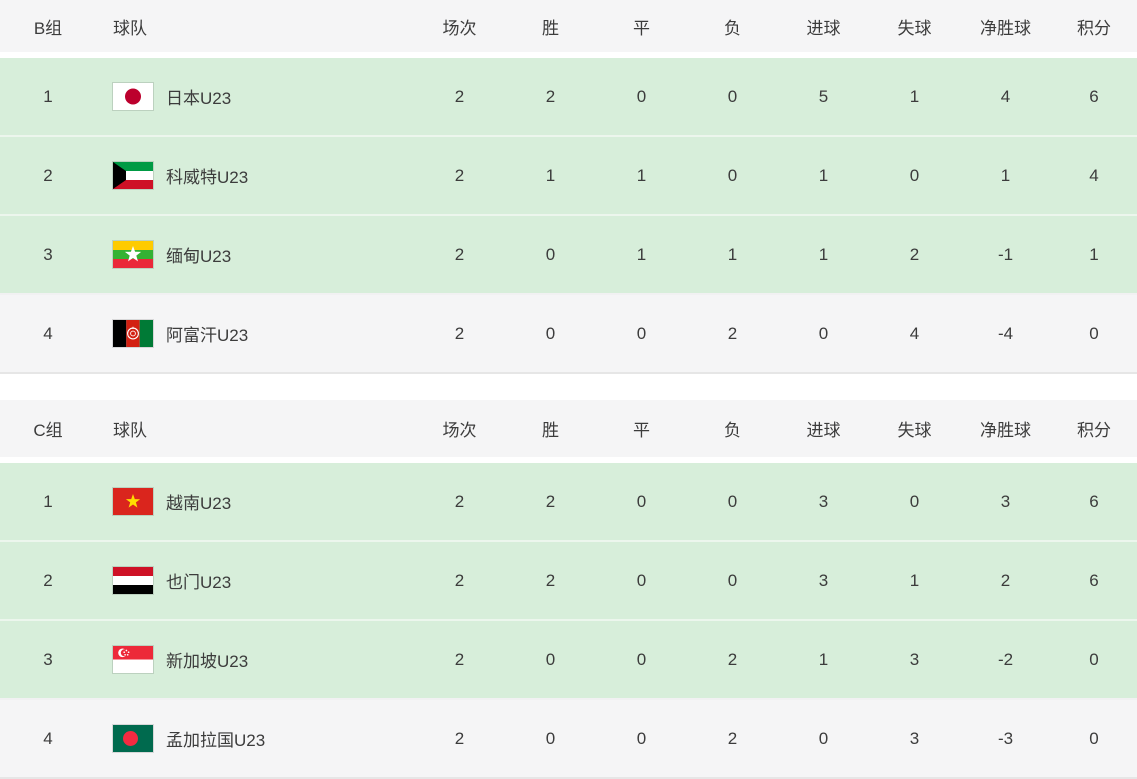  Describe the element at coordinates (133, 659) in the screenshot. I see `flag-singapore-icon` at that location.